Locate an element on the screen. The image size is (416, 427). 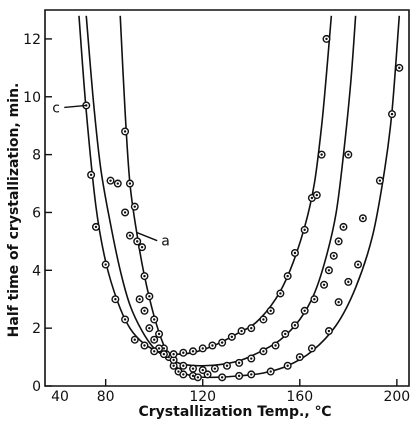
y-tick-label: 6 is located at coordinates (36, 213).